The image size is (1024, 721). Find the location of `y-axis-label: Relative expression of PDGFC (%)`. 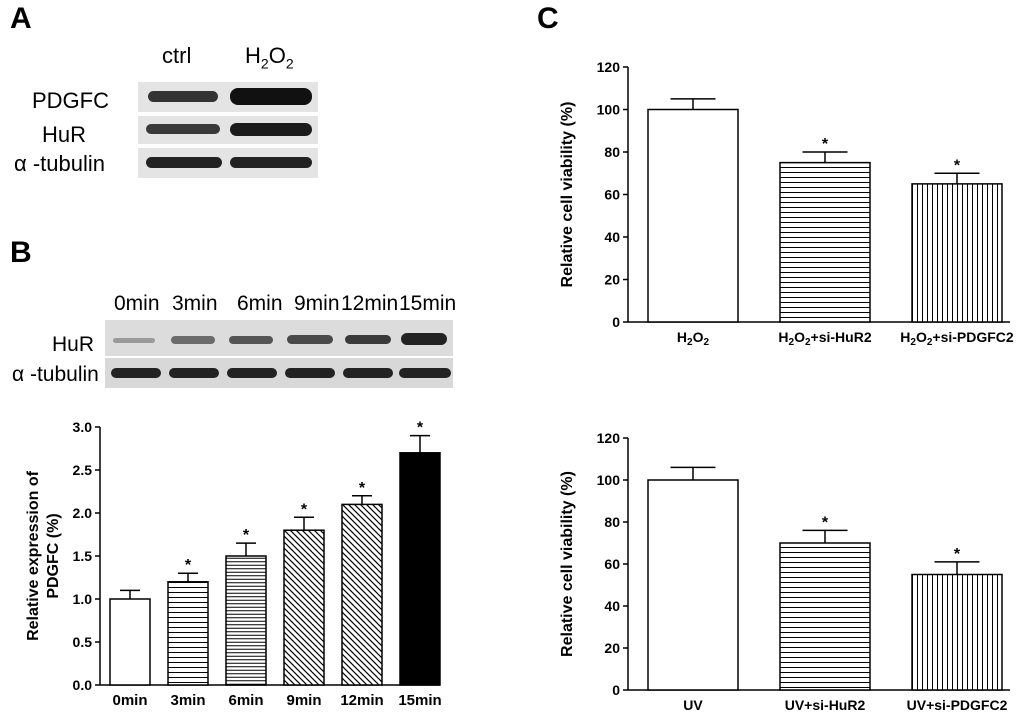

y-axis-label: Relative expression of PDGFC (%) is located at coordinates (43, 555).